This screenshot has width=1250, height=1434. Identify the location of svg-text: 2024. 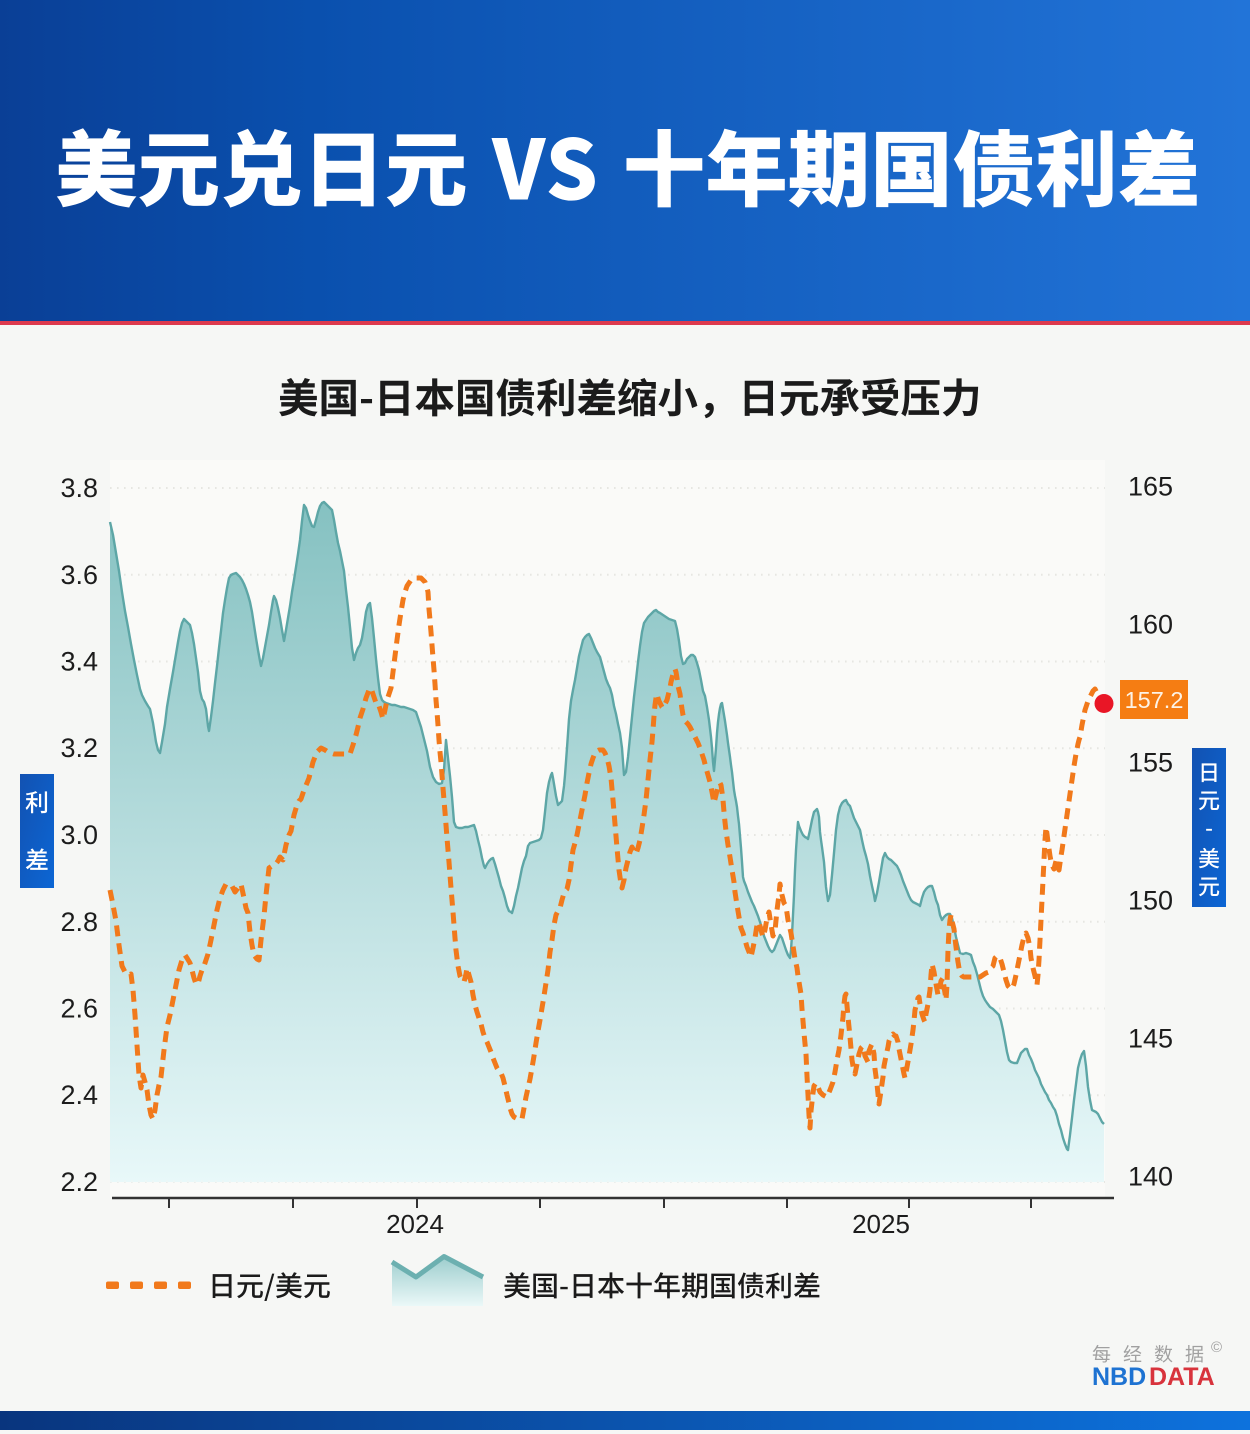
(415, 1224).